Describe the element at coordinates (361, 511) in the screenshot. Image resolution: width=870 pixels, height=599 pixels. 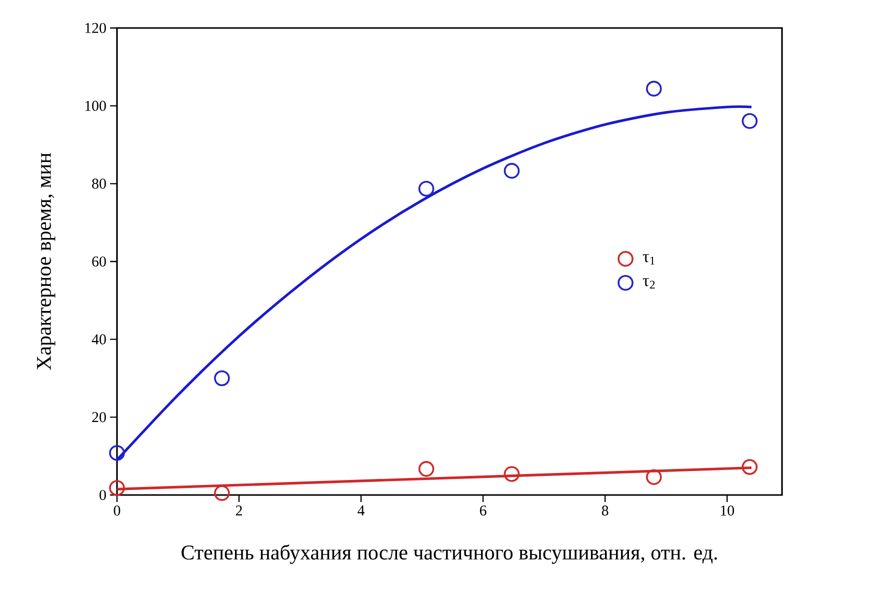
I see `x-tick-label: 4` at that location.